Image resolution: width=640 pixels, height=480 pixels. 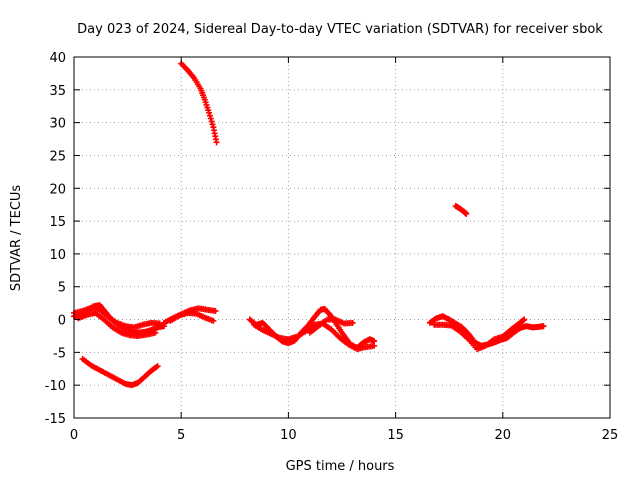 I want to click on y-tick-label: 5, so click(x=62, y=288).